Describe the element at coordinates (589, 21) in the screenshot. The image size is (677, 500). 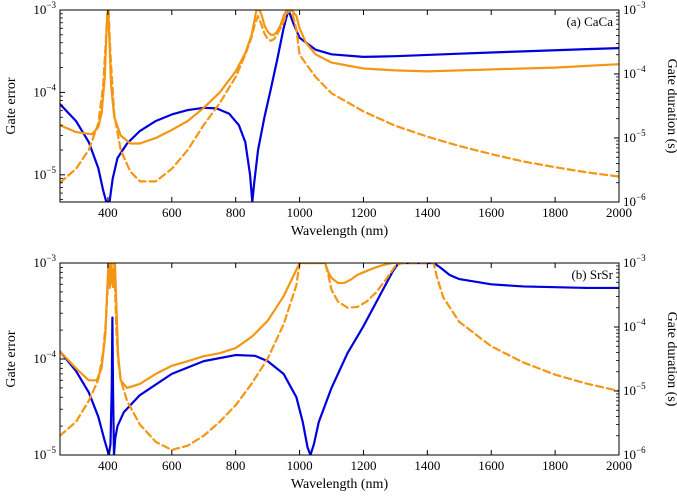
I see `panel-title: (a) CaCa` at that location.